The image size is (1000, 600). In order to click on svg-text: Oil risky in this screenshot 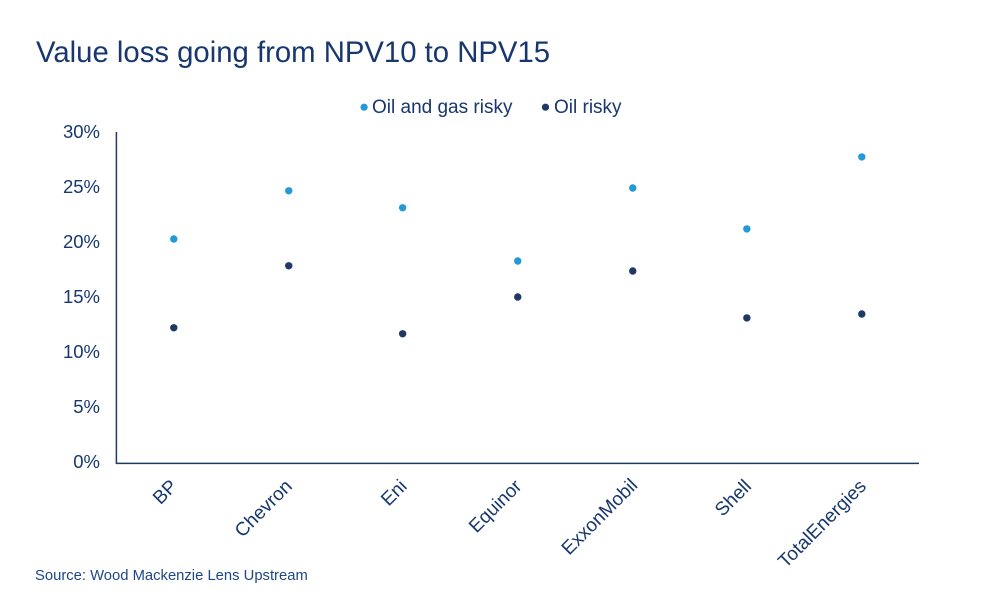, I will do `click(588, 107)`.